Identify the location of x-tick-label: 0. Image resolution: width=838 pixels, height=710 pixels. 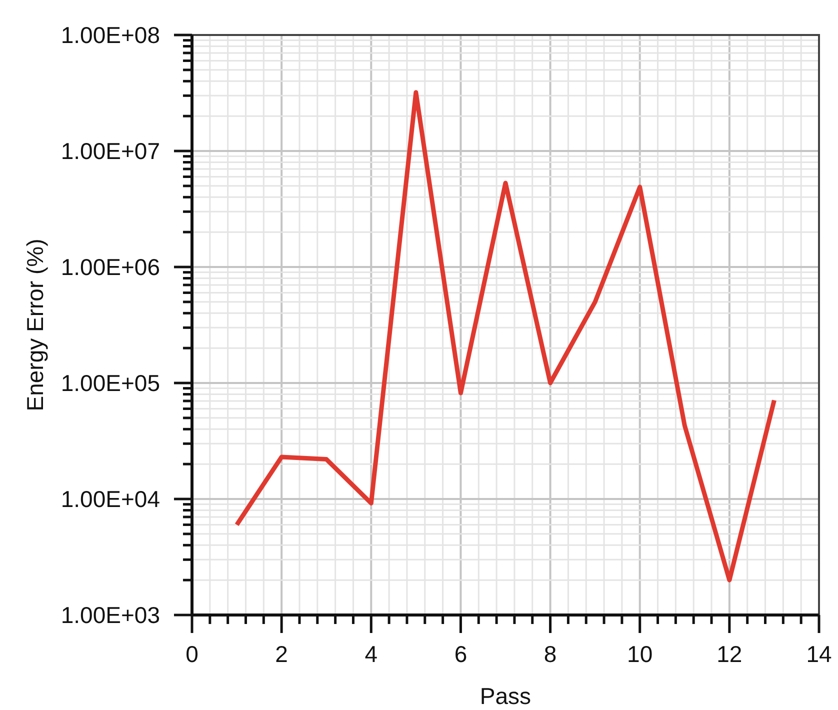
(192, 654).